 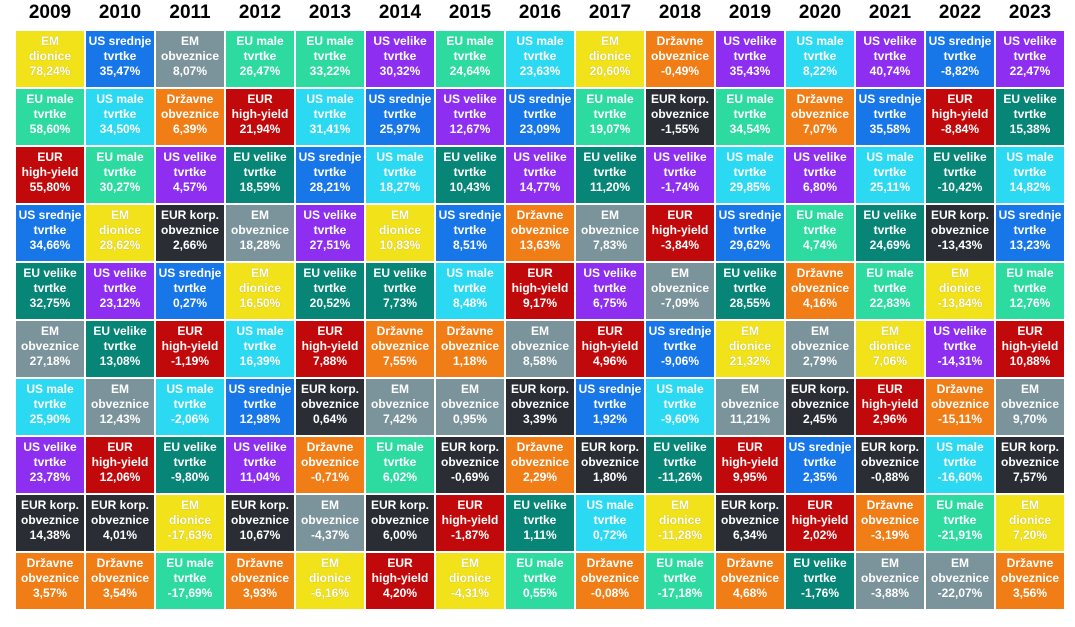 I want to click on return-cell: US velike tvrtke 12,67%, so click(x=470, y=117).